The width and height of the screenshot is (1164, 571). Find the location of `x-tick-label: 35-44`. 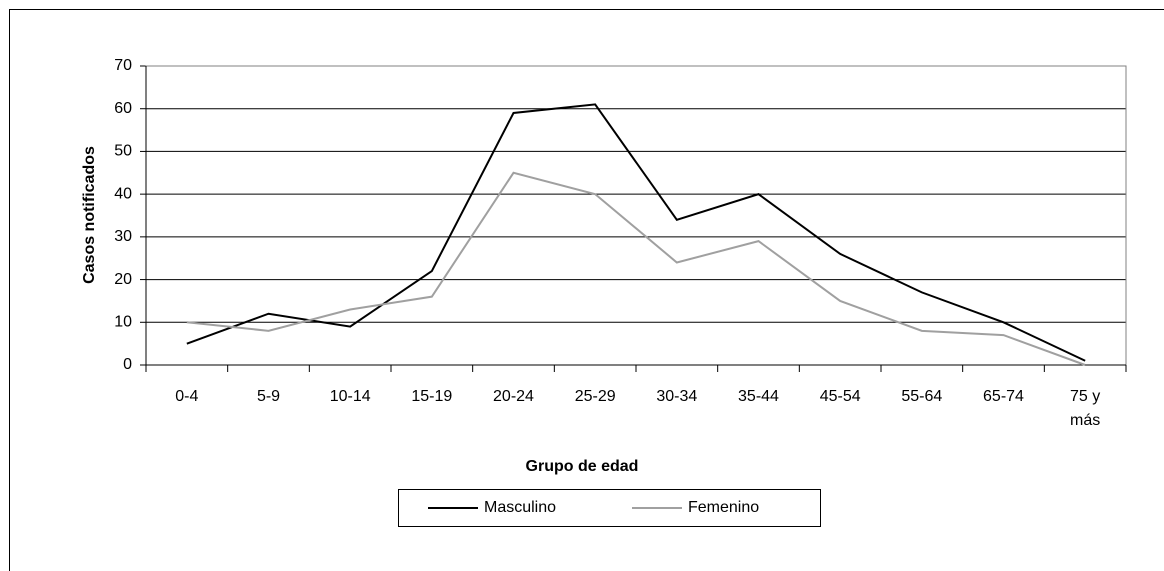

x-tick-label: 35-44 is located at coordinates (758, 396).